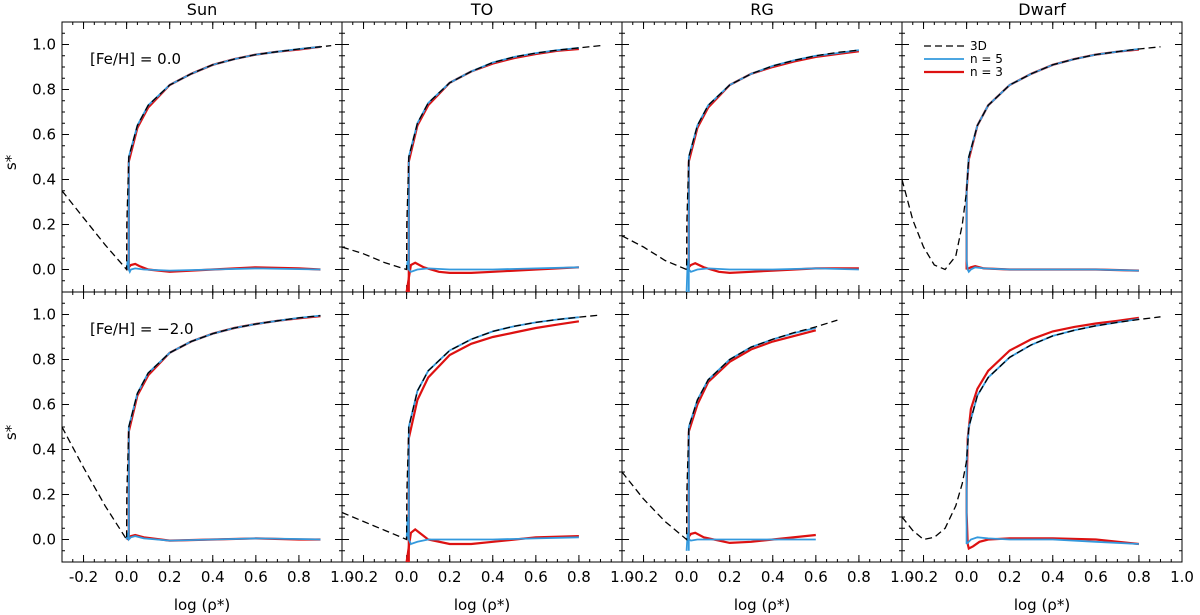 The image size is (1200, 615). I want to click on series-n5-lower-r1-c0, so click(223, 537).